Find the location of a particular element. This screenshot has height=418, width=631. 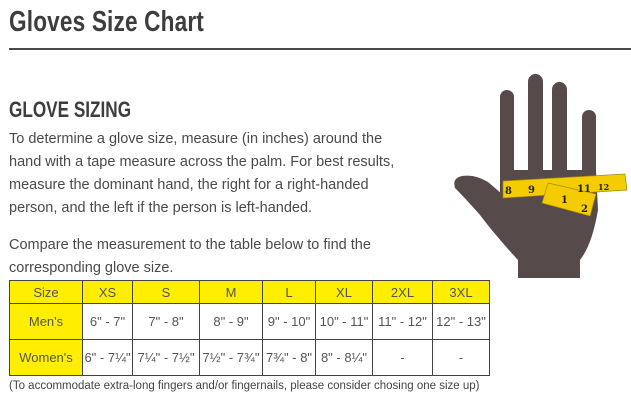

row-label: Women's is located at coordinates (46, 357).